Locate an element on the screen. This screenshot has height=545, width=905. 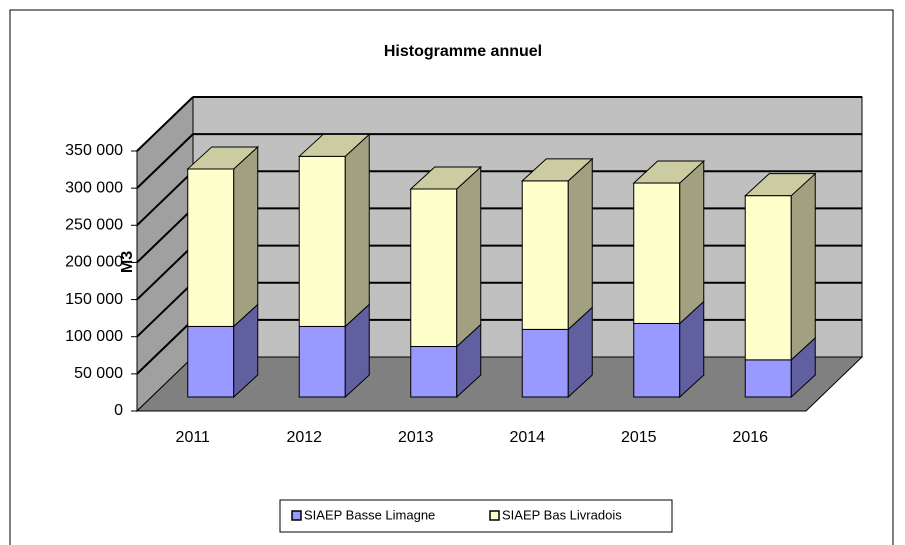
x-tick-label: 2016 is located at coordinates (750, 437).